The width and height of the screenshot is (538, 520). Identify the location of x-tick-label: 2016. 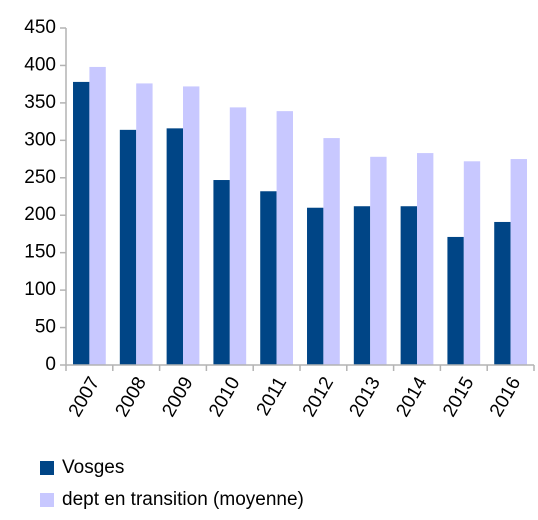
(505, 397).